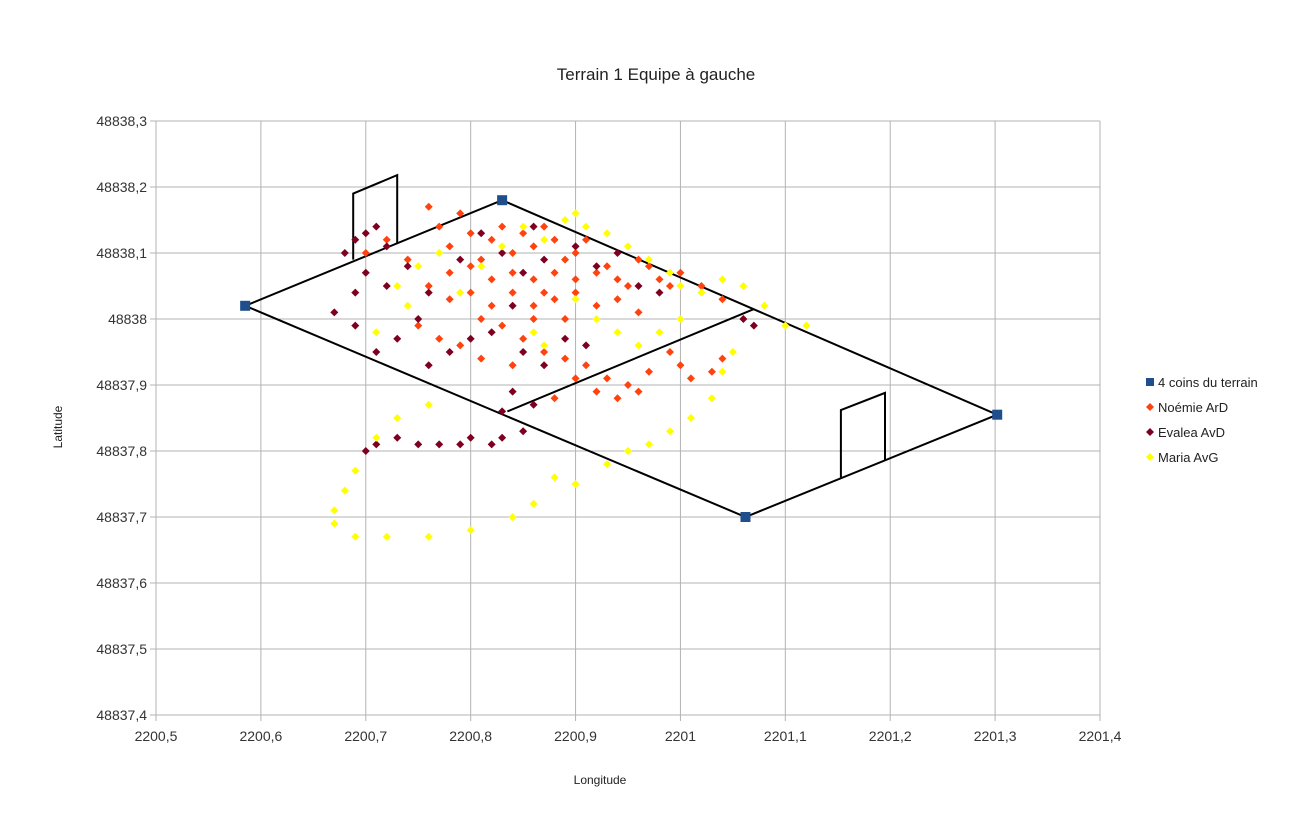  Describe the element at coordinates (1193, 407) in the screenshot. I see `legend-label: Noémie ArD` at that location.